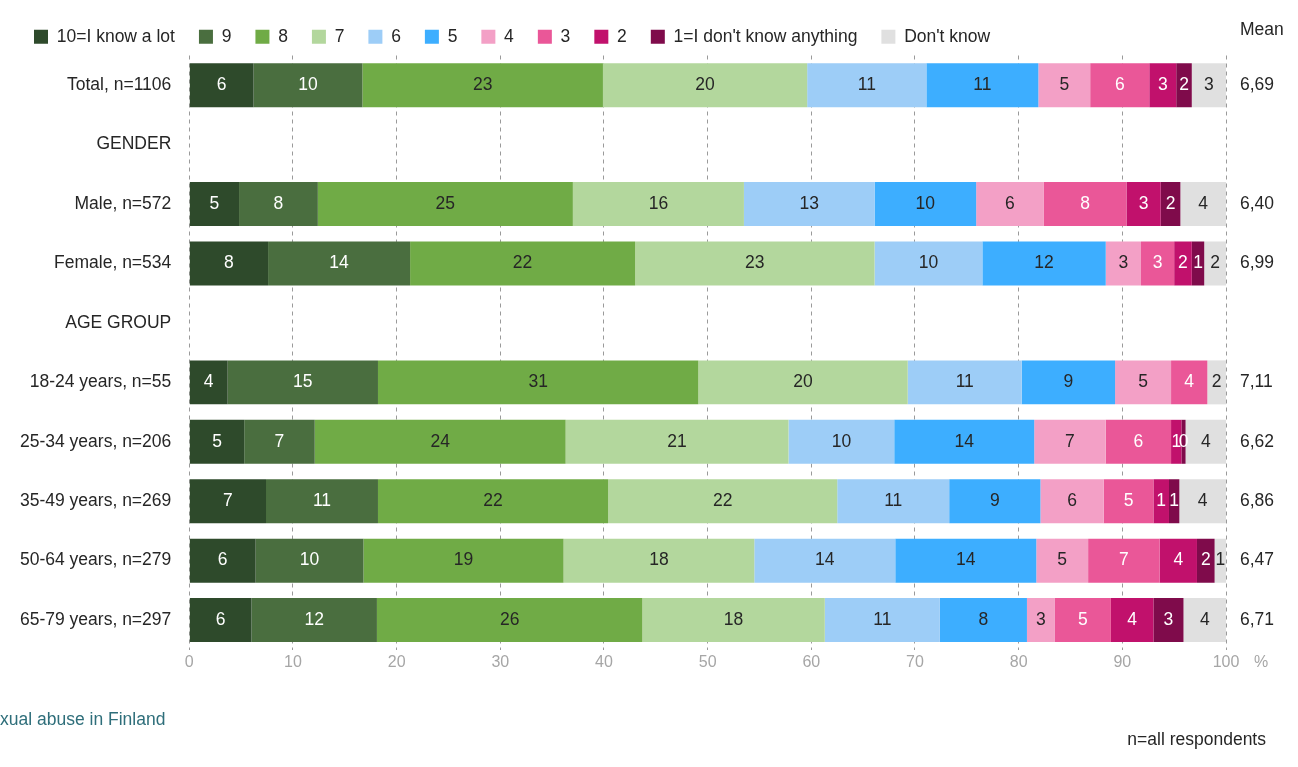 The width and height of the screenshot is (1298, 767). I want to click on x-tick-label: 60, so click(811, 661).